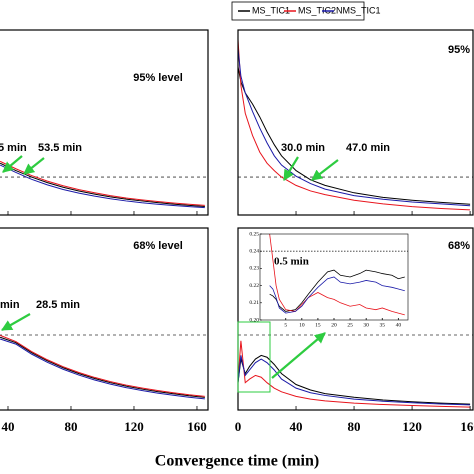  I want to click on y-tick-label: 0.20, so click(254, 320).